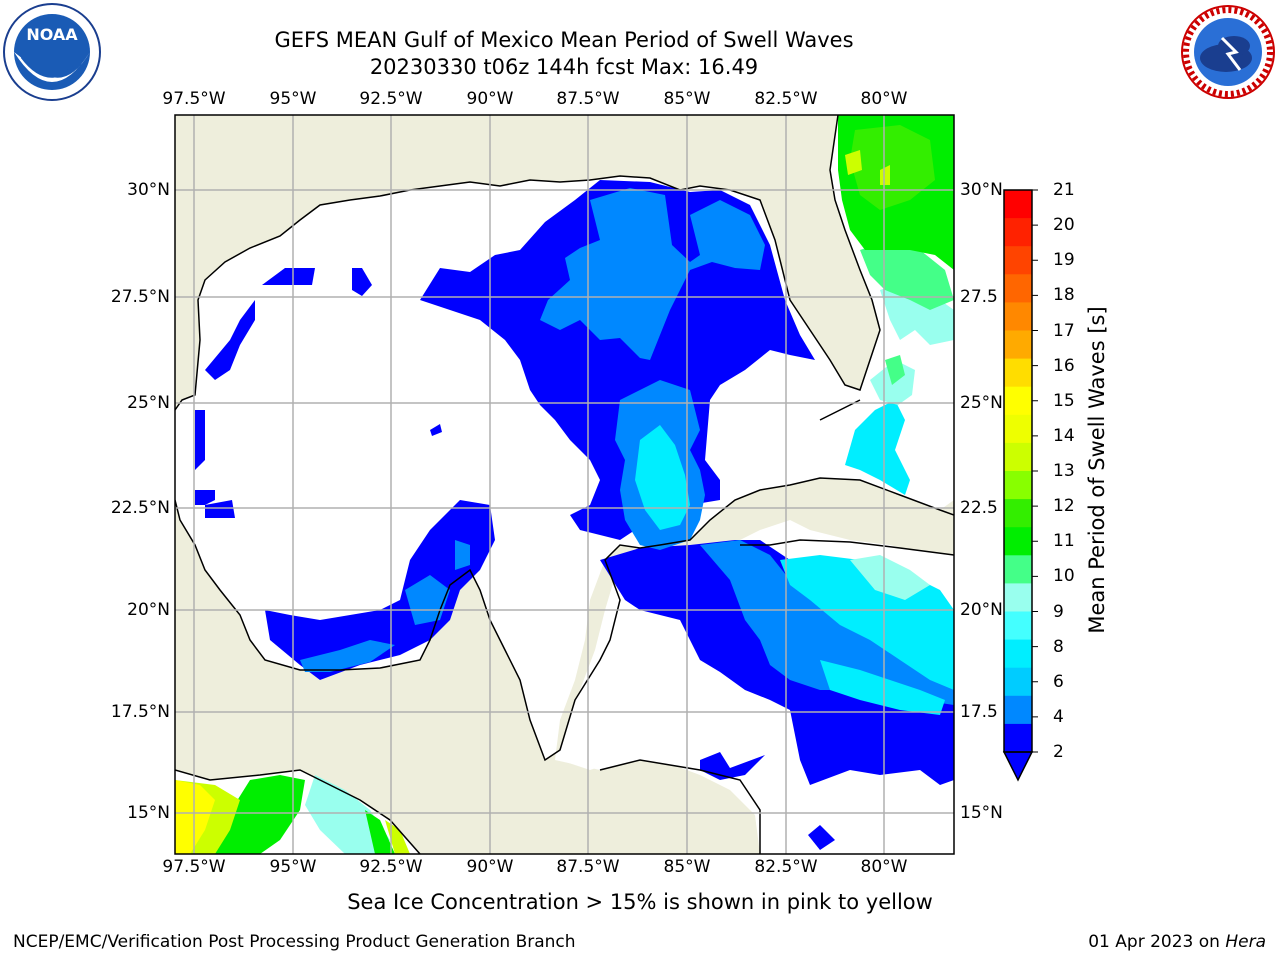 The height and width of the screenshot is (960, 1280). What do you see at coordinates (1064, 506) in the screenshot?
I see `colorbar-tick-label: 12` at bounding box center [1064, 506].